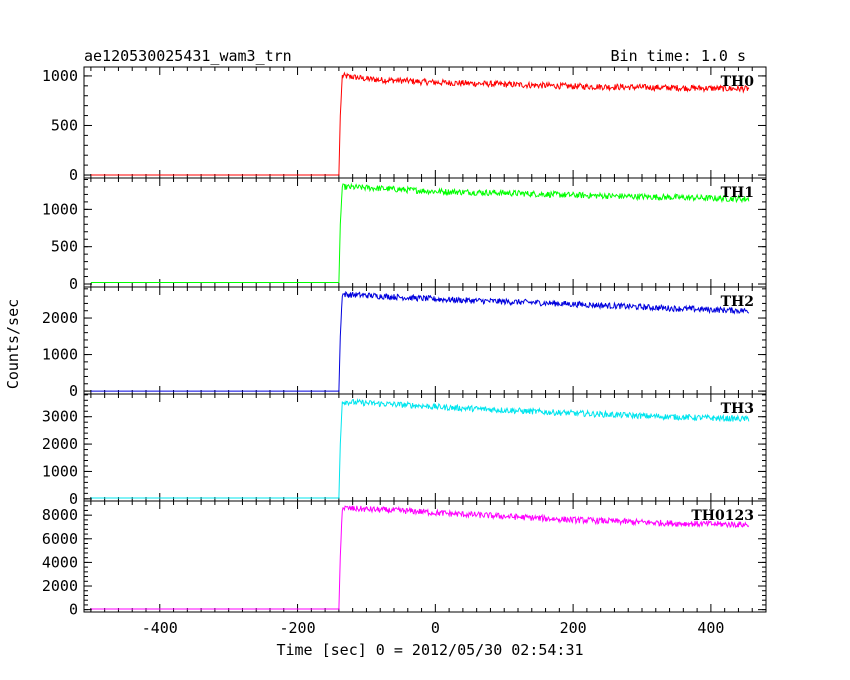 Image resolution: width=850 pixels, height=680 pixels. I want to click on panel-label-TH0: TH0, so click(738, 82).